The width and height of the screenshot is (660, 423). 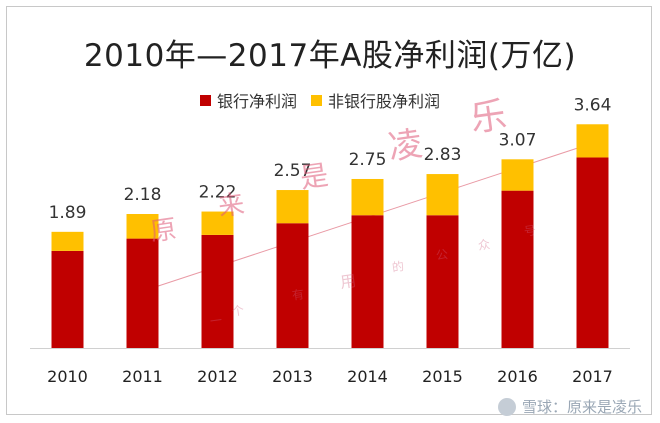 What do you see at coordinates (217, 291) in the screenshot?
I see `bar-bank-2012` at bounding box center [217, 291].